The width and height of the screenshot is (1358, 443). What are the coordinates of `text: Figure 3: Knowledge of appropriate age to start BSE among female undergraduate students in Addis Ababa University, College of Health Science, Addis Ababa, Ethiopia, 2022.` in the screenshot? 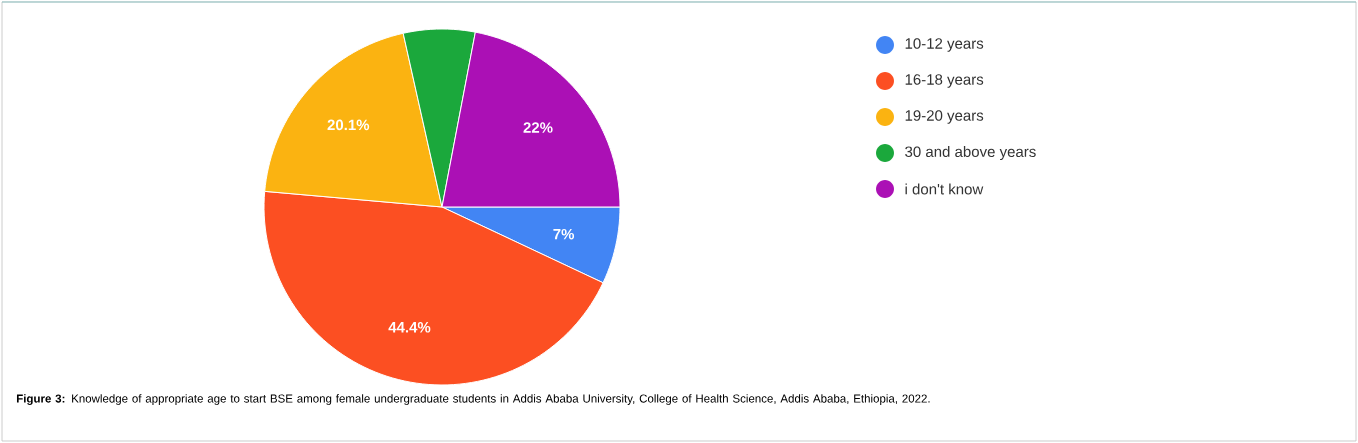 It's located at (473, 399).